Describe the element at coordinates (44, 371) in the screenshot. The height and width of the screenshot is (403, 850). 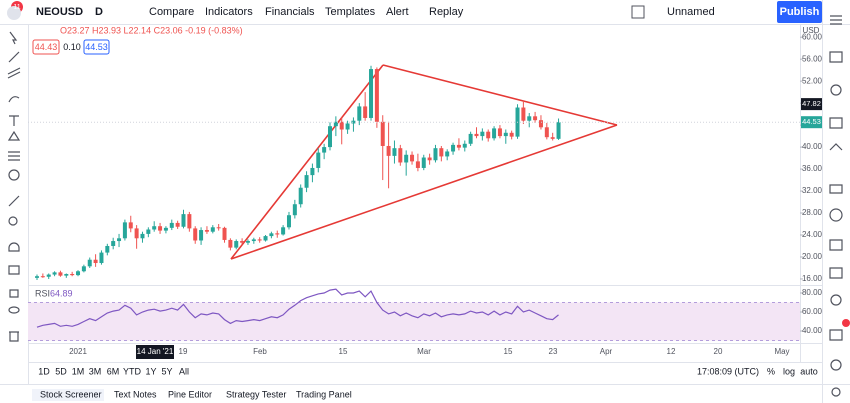
I see `range-button: 1D` at that location.